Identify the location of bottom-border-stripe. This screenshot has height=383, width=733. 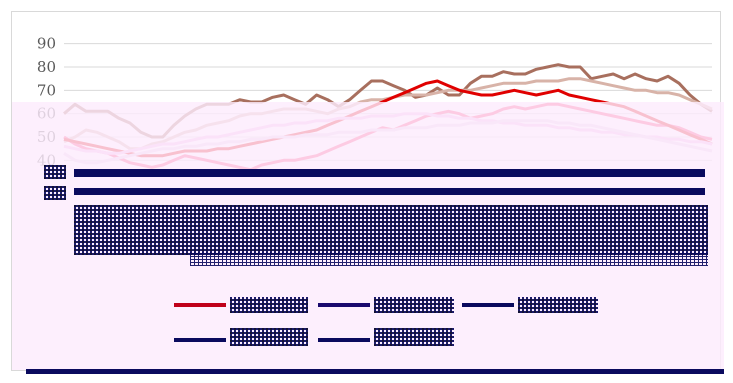
(375, 371).